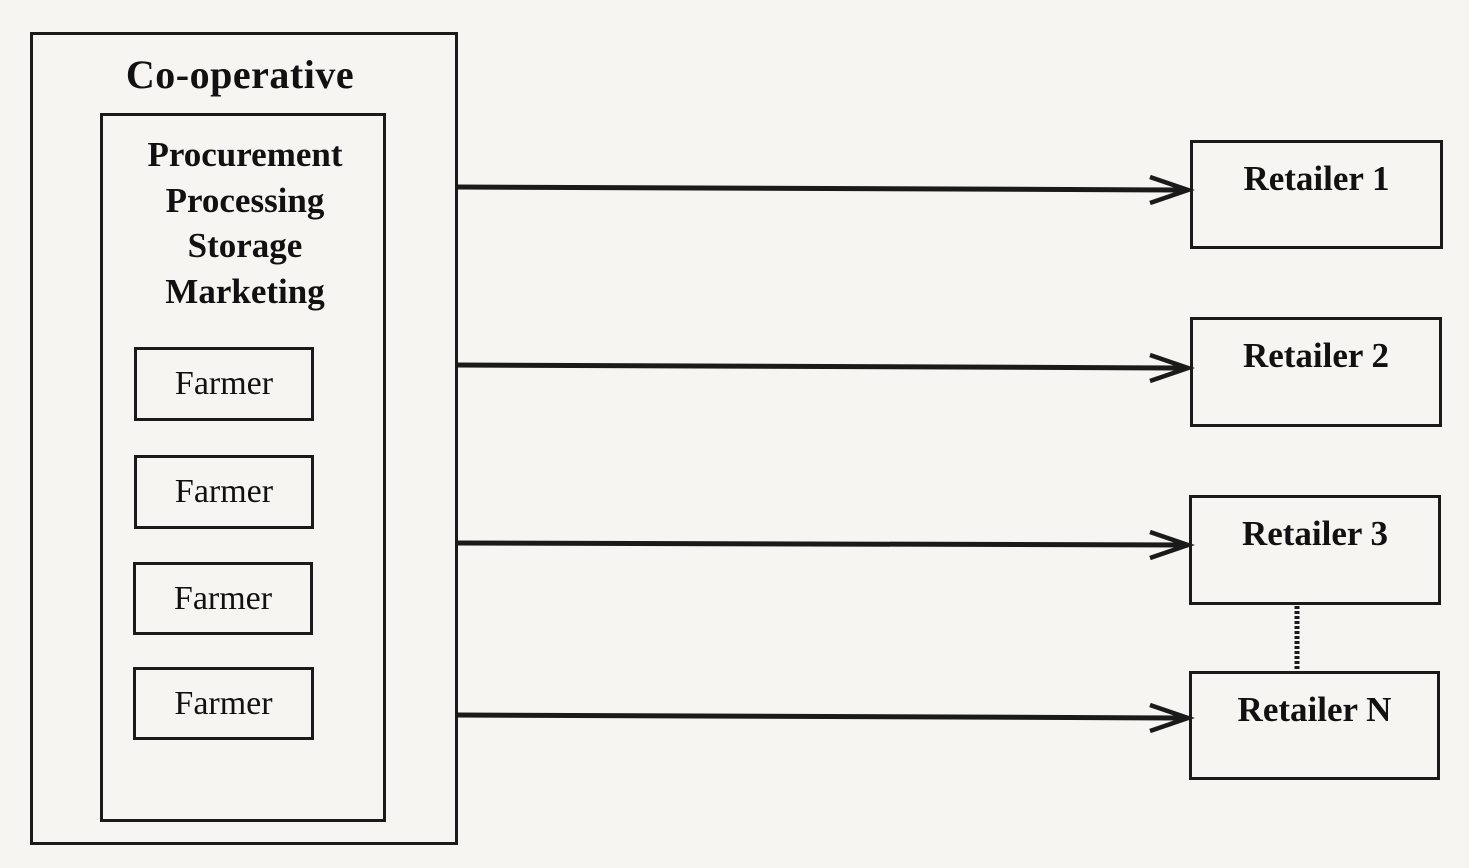 The width and height of the screenshot is (1469, 868). Describe the element at coordinates (1314, 709) in the screenshot. I see `retailer-label: Retailer N` at that location.